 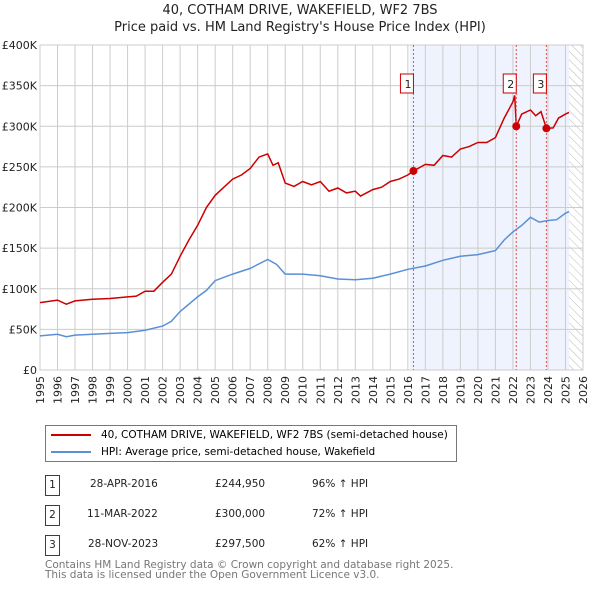 I want to click on x-tick-label: 1996, so click(x=58, y=390).